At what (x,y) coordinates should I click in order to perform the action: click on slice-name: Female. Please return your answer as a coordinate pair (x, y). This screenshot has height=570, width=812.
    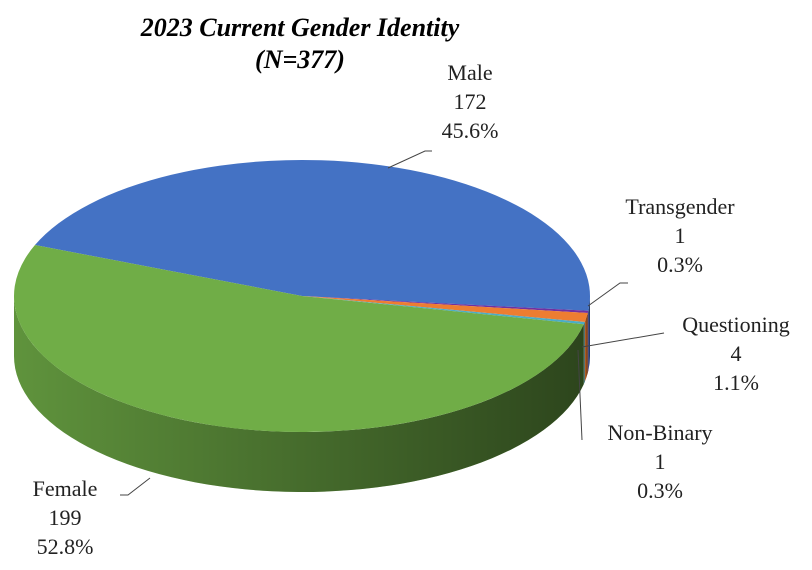
    Looking at the image, I should click on (65, 488).